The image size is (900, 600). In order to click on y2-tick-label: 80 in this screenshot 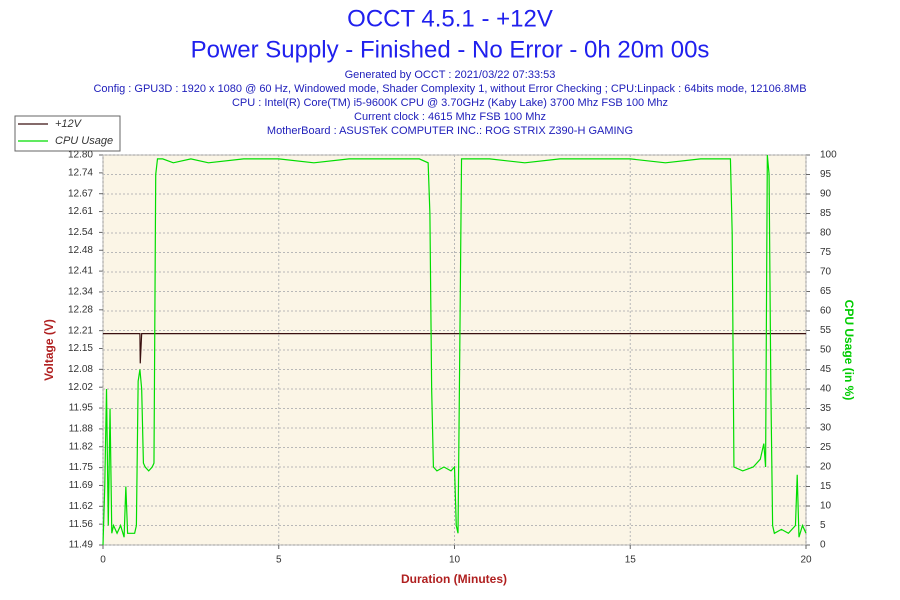, I will do `click(826, 233)`.